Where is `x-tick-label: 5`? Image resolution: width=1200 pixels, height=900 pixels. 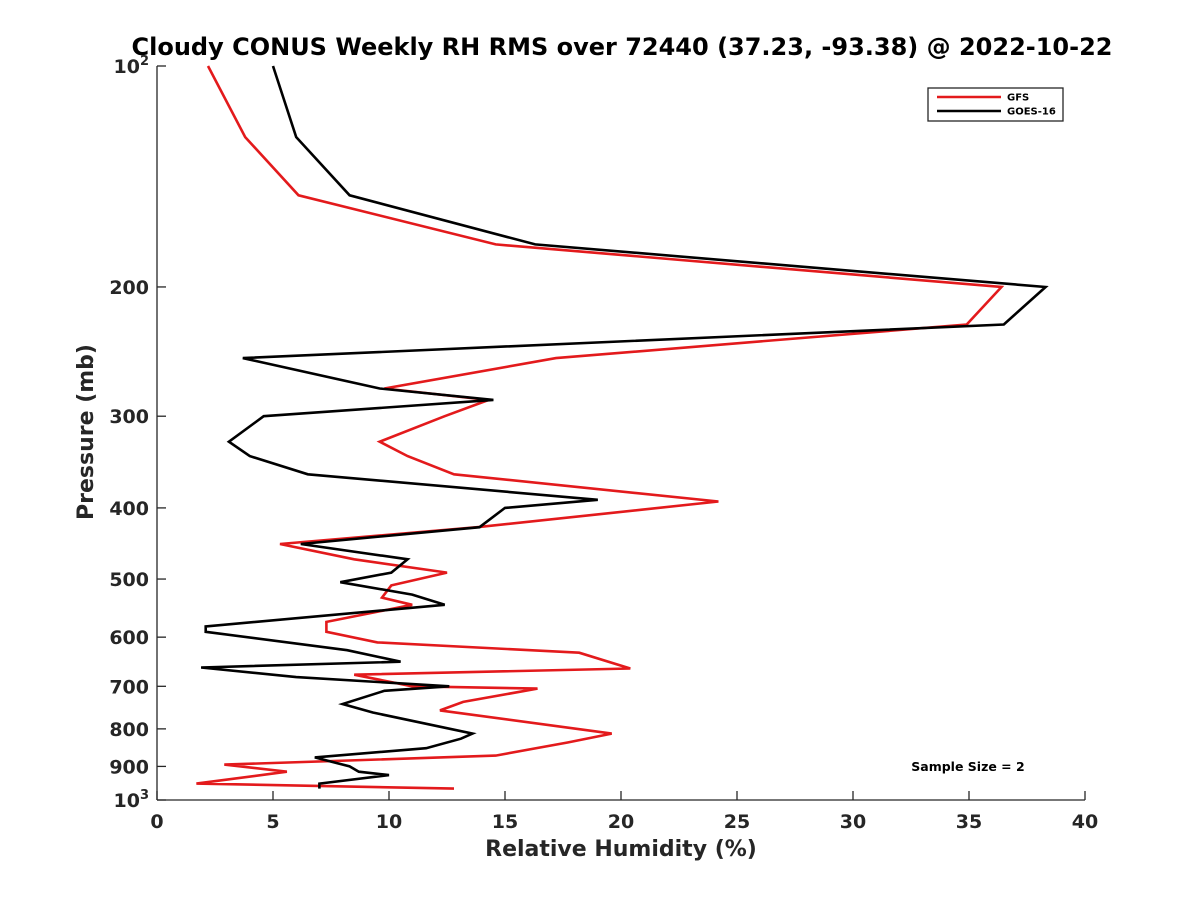
x-tick-label: 5 is located at coordinates (272, 822).